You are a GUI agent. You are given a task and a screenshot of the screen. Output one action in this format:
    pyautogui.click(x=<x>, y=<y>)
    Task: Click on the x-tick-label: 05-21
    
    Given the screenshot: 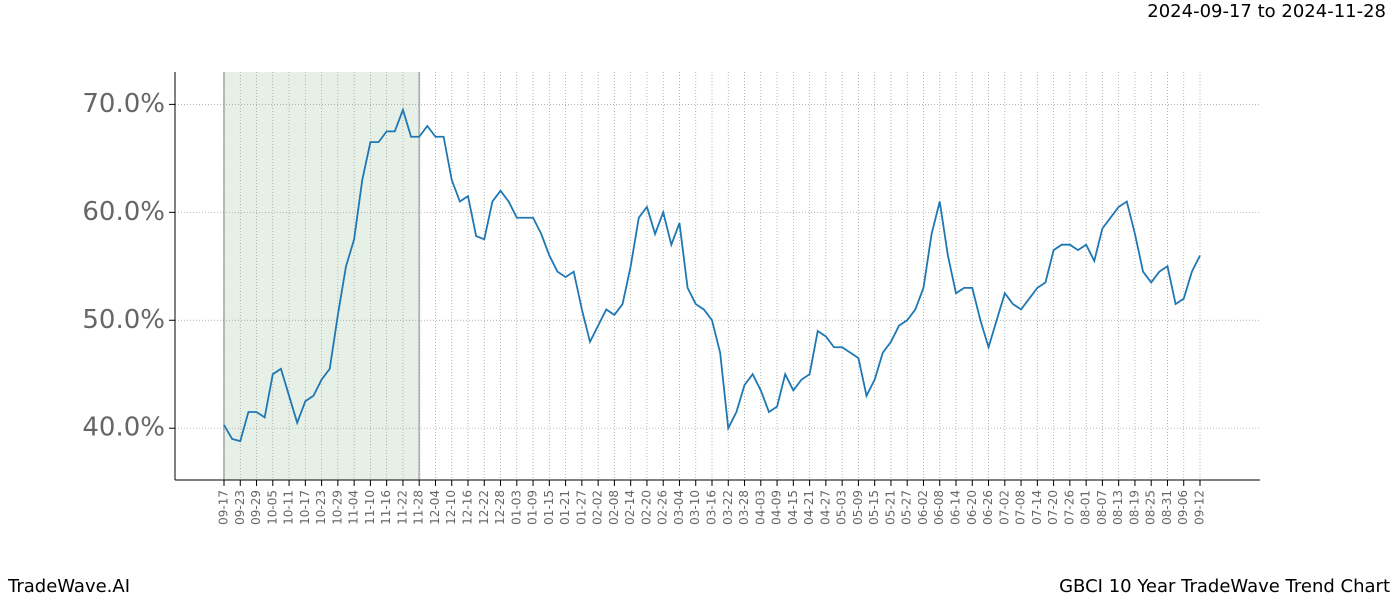 What is the action you would take?
    pyautogui.click(x=890, y=507)
    